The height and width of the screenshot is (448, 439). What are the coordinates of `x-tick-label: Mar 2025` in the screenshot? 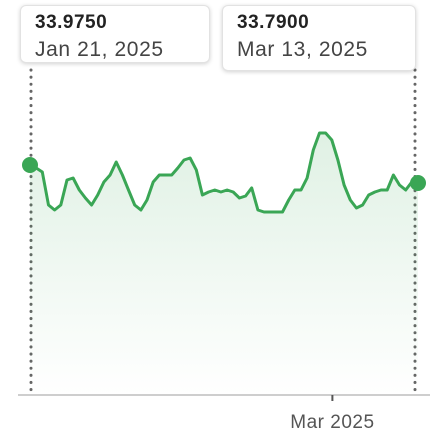 It's located at (332, 422).